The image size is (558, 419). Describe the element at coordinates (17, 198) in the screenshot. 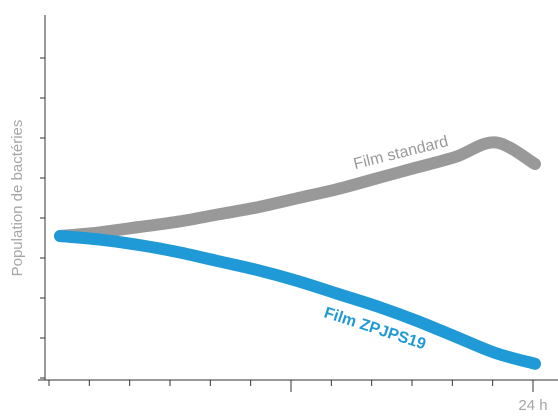

I see `y-axis-label: Population de bactéries` at that location.